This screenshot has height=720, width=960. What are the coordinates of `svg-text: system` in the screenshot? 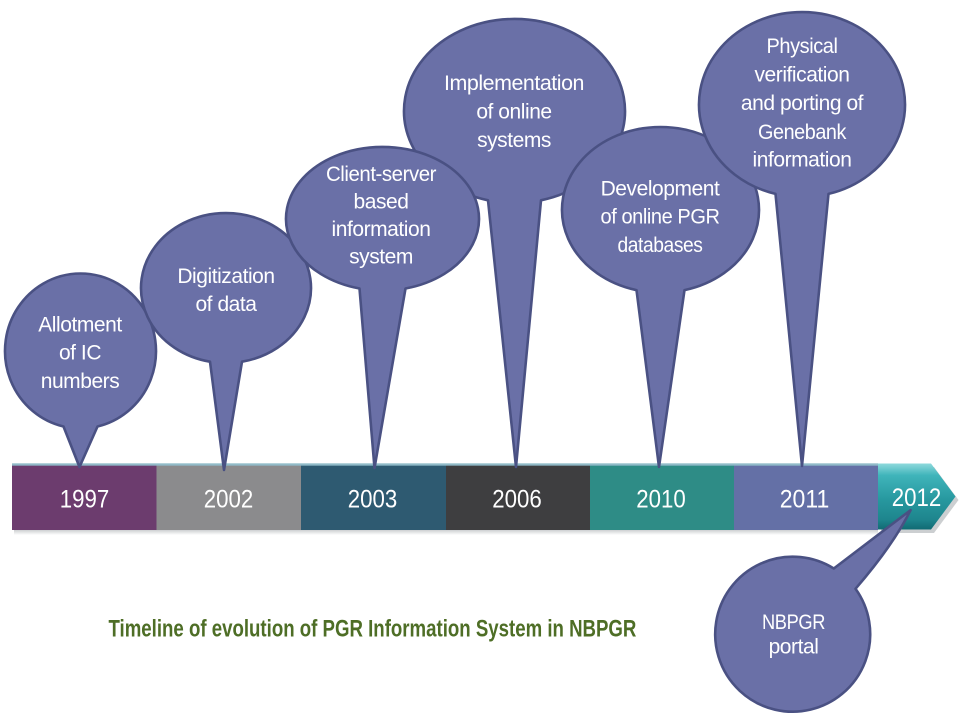 It's located at (381, 257).